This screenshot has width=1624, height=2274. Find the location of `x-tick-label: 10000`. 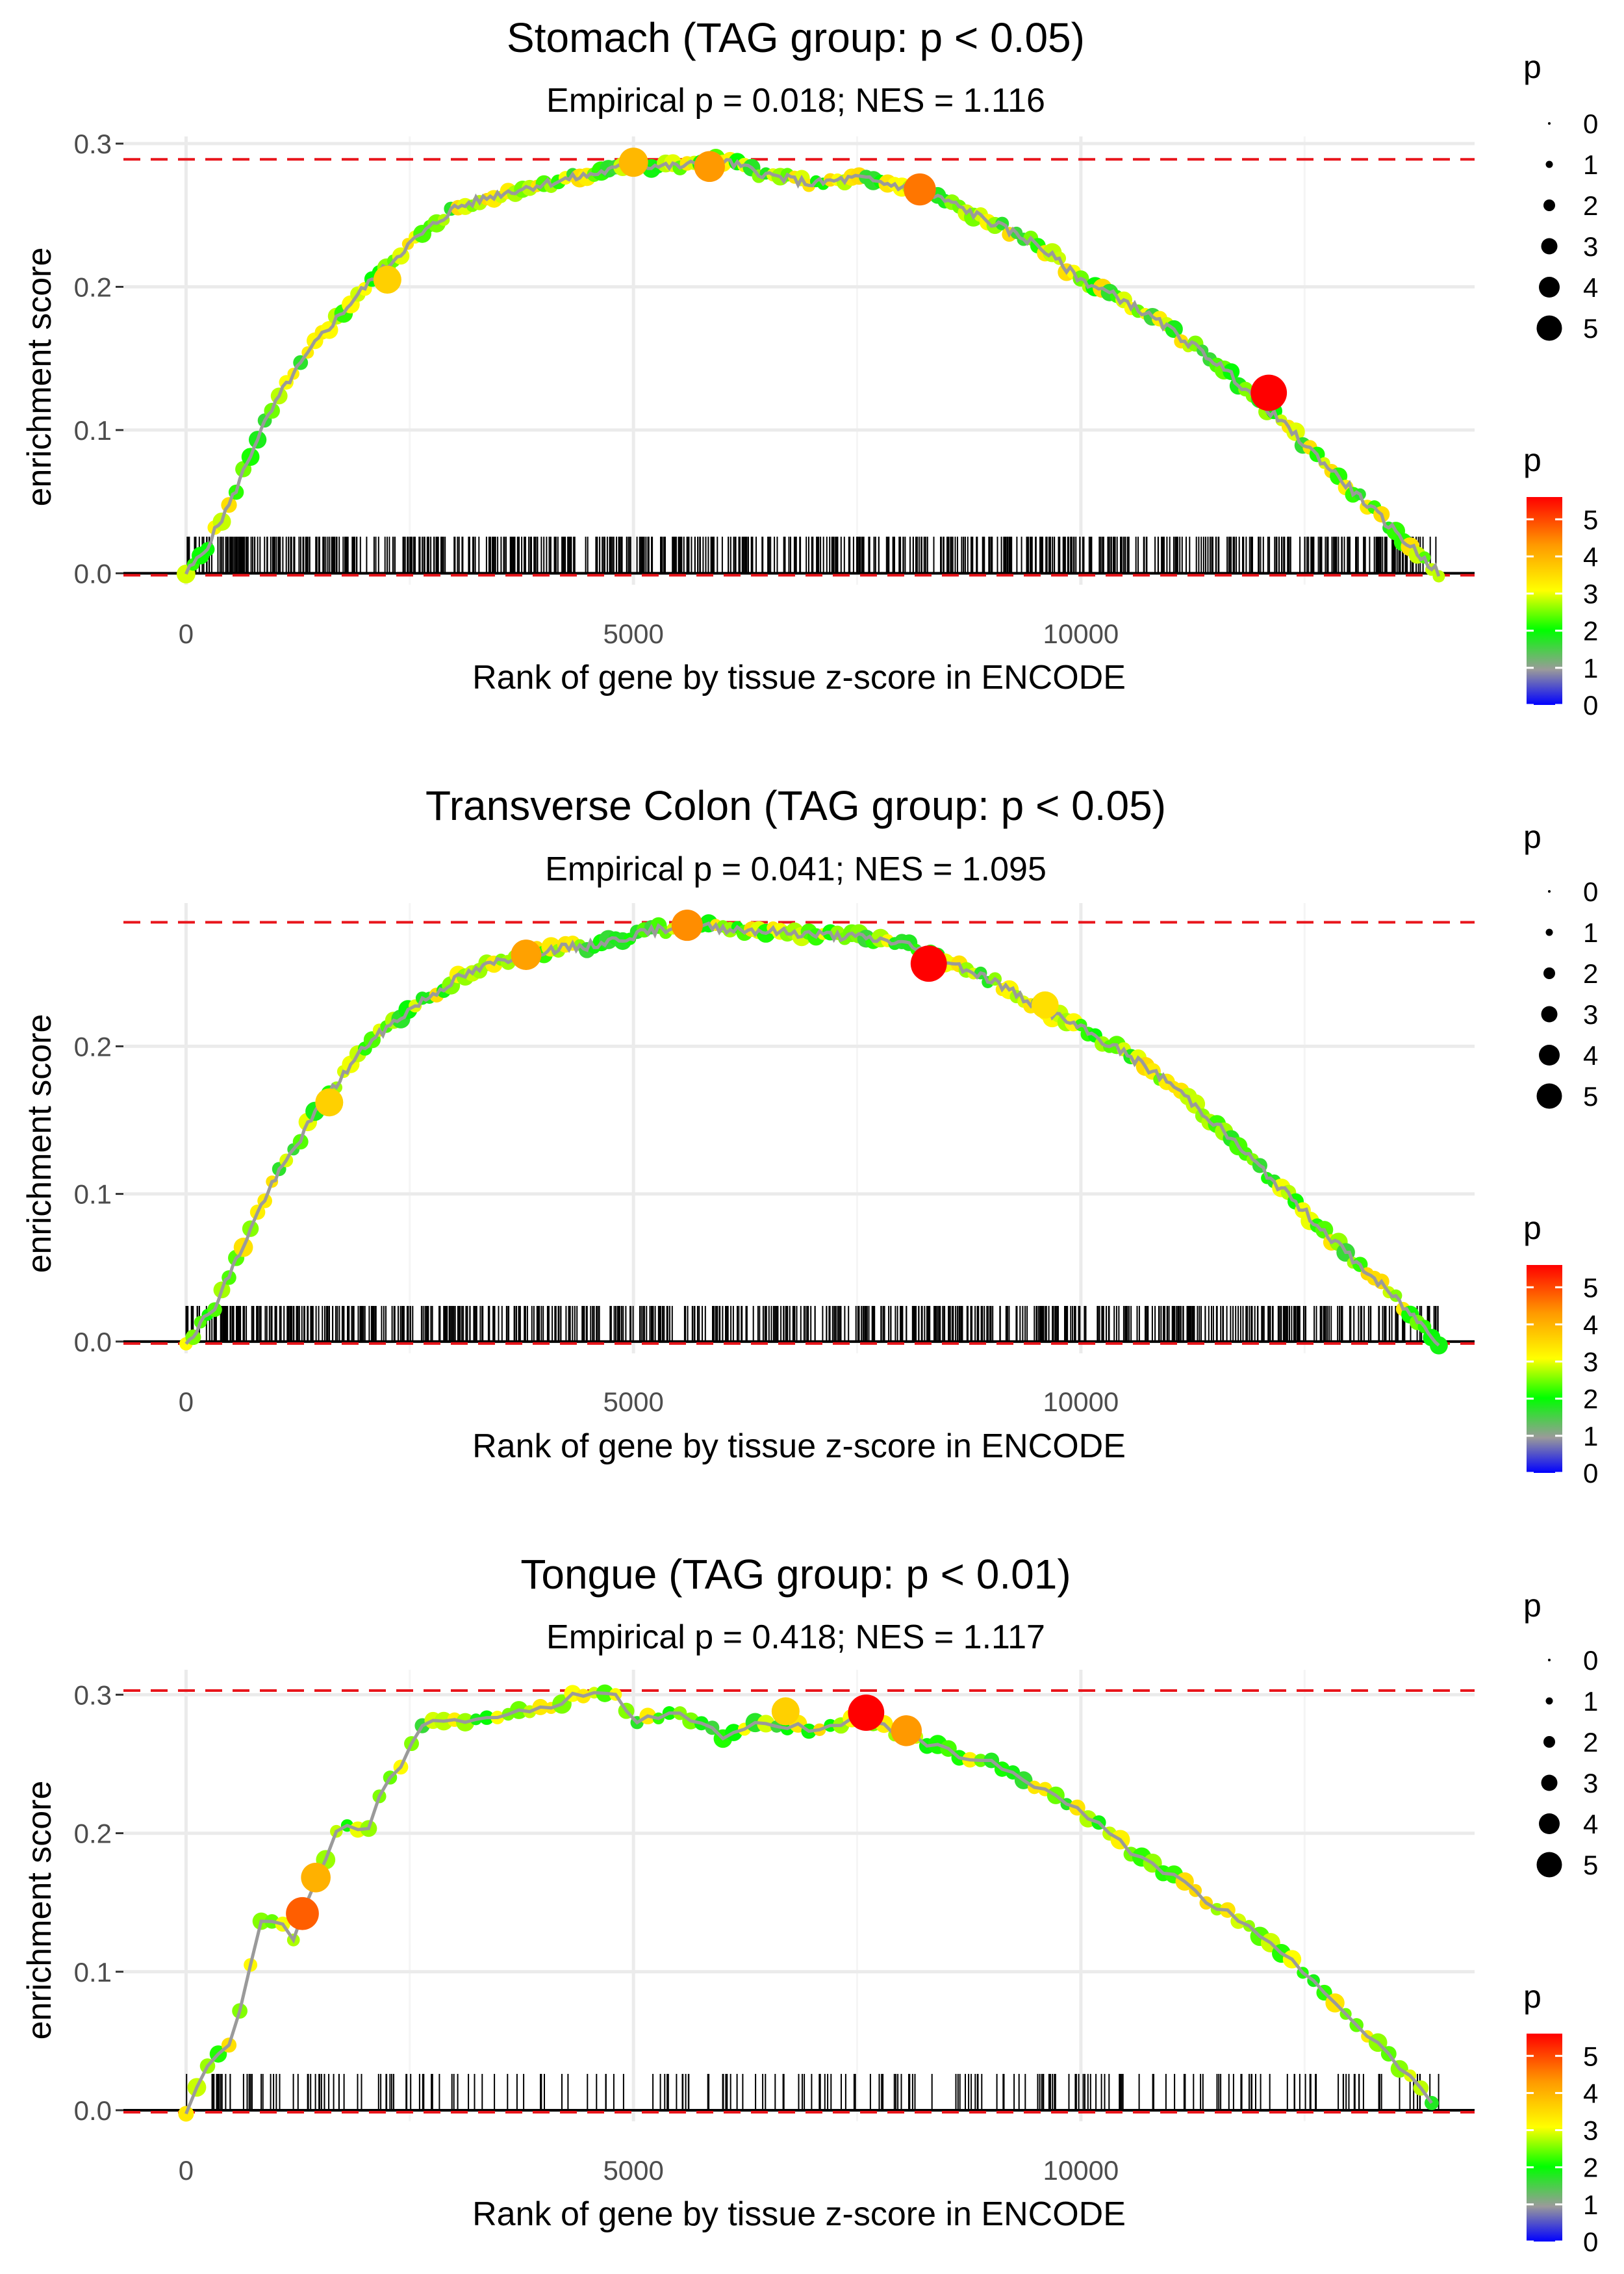

x-tick-label: 10000 is located at coordinates (1081, 634).